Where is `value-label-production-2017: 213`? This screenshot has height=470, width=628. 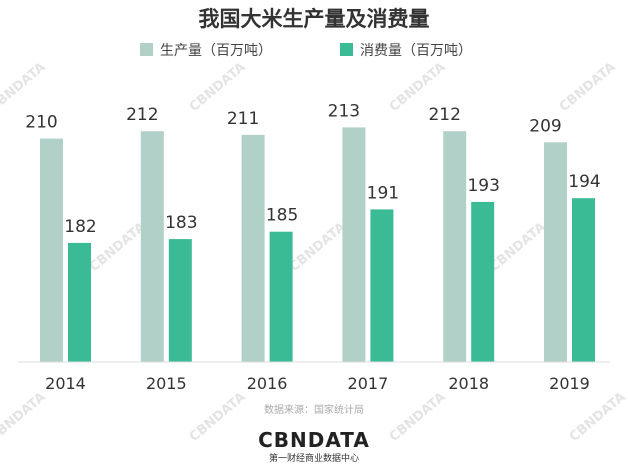 value-label-production-2017: 213 is located at coordinates (344, 111).